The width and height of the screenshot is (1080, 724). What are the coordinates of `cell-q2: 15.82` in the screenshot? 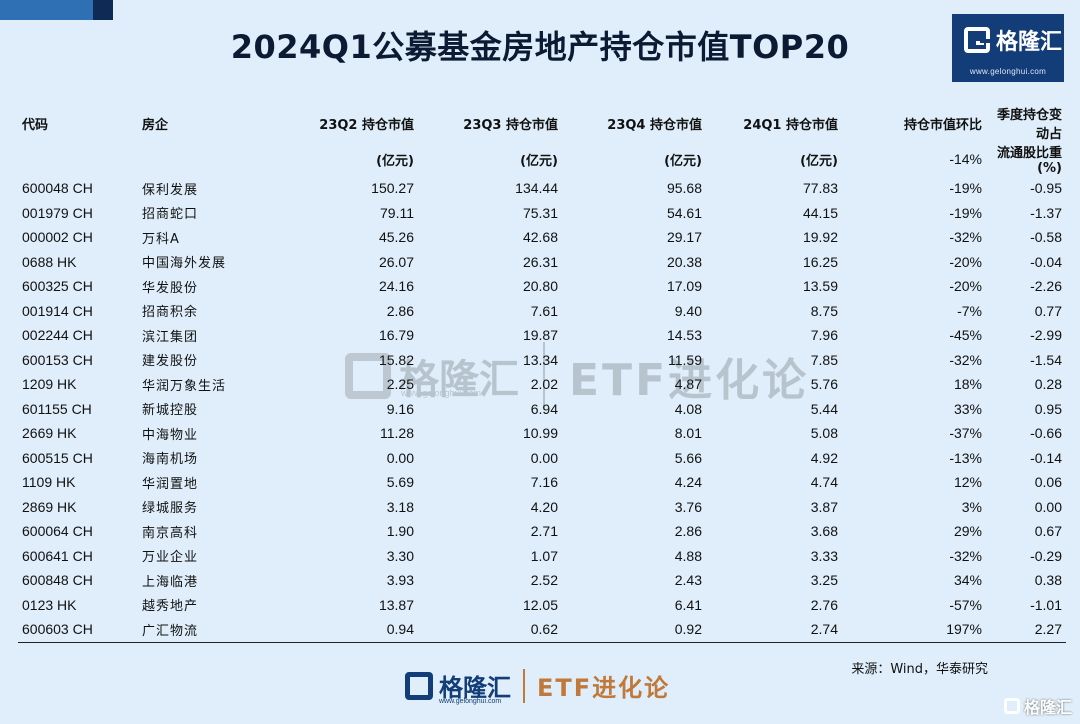 It's located at (396, 359).